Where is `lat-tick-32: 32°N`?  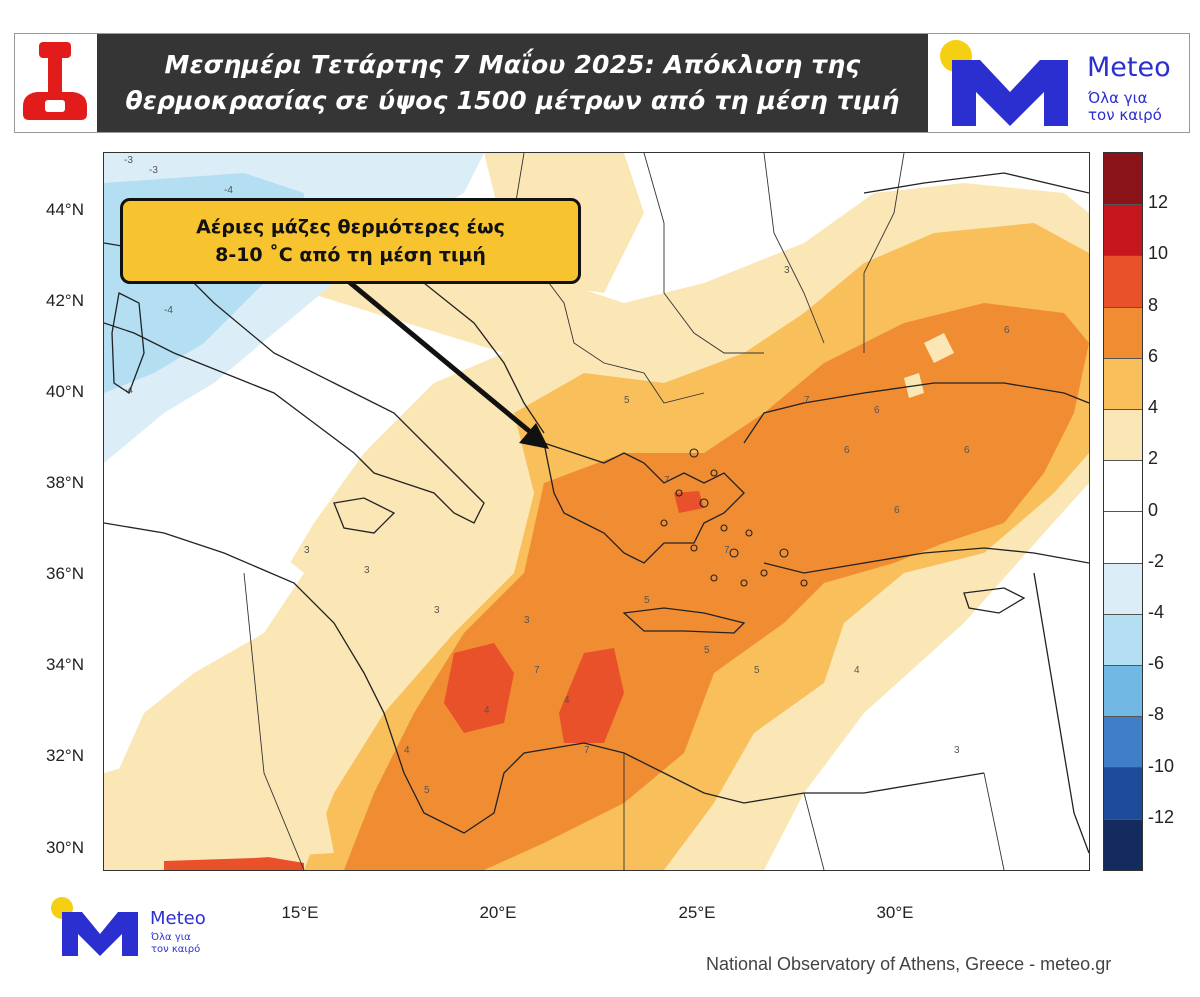 lat-tick-32: 32°N is located at coordinates (65, 755).